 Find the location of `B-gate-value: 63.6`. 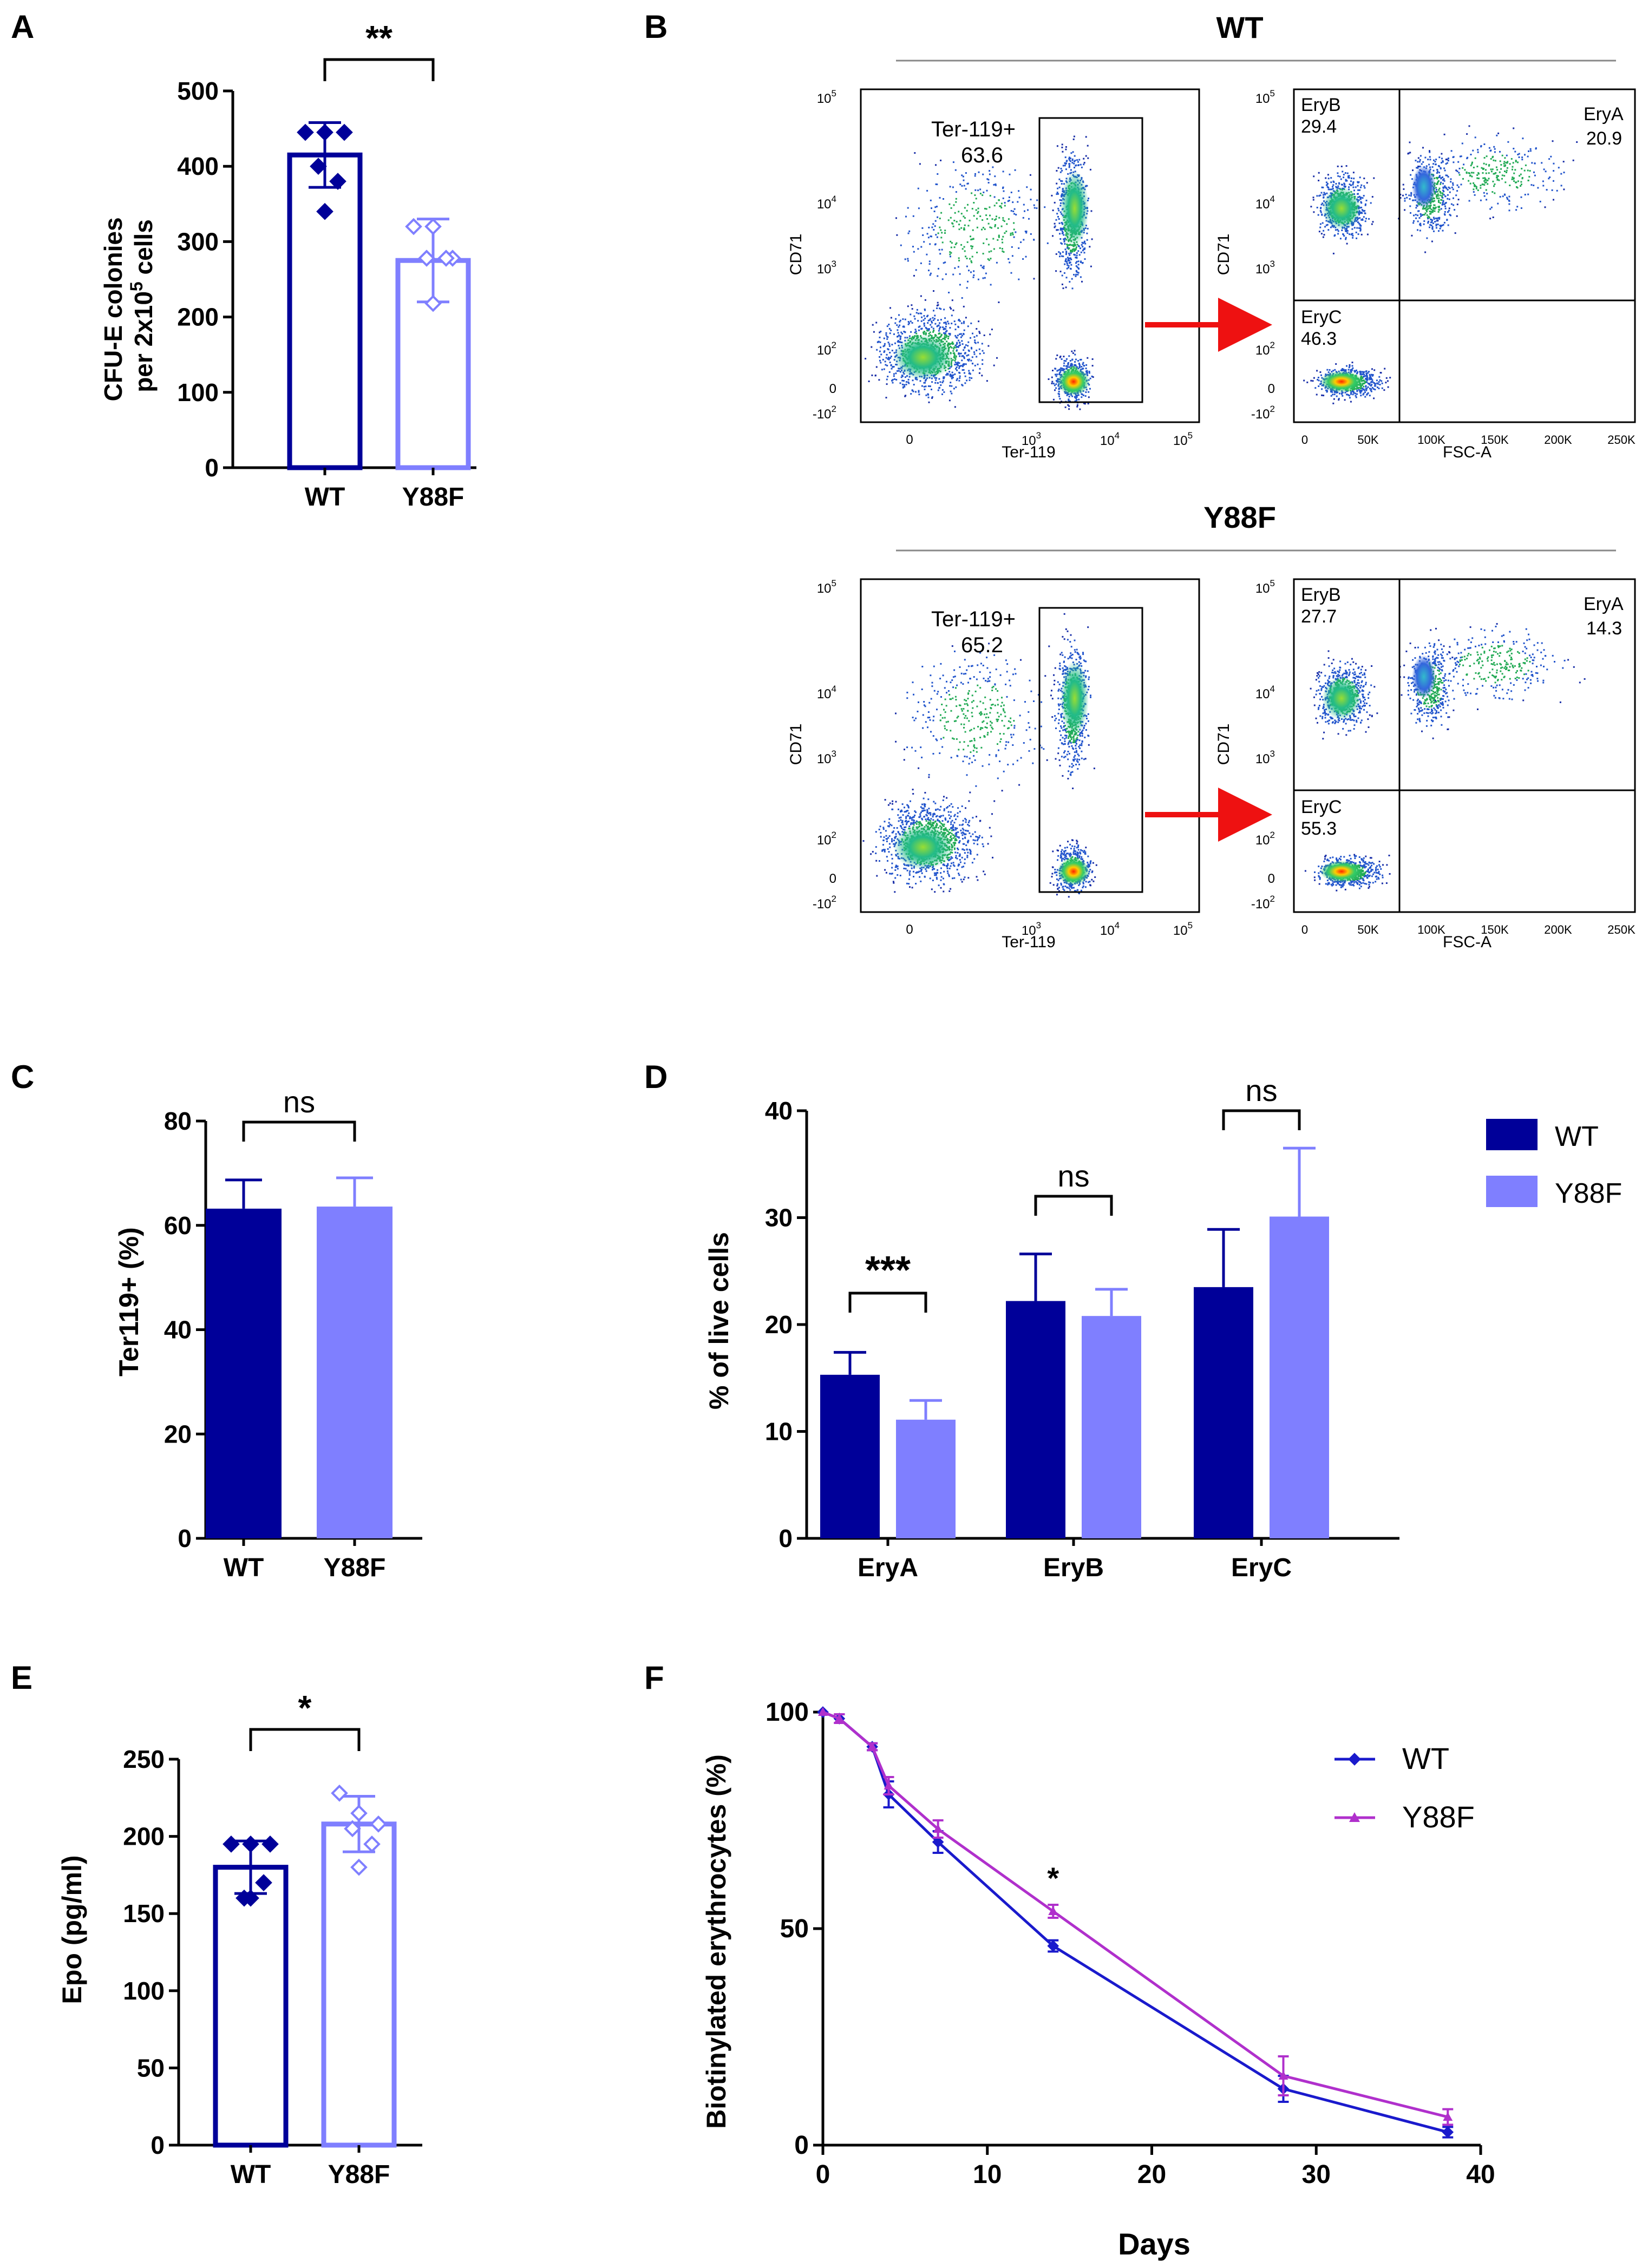

B-gate-value: 63.6 is located at coordinates (982, 155).